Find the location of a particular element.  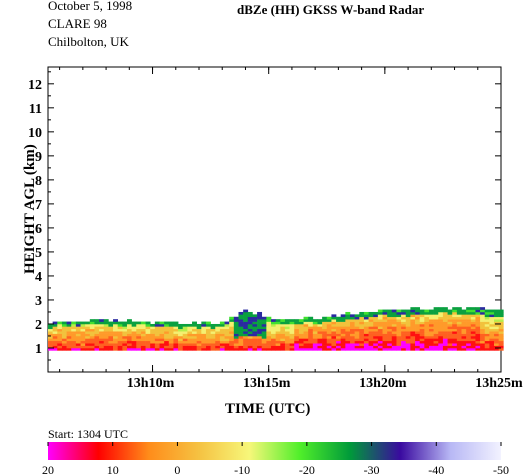

y-tick-label: 7 is located at coordinates (38, 205).